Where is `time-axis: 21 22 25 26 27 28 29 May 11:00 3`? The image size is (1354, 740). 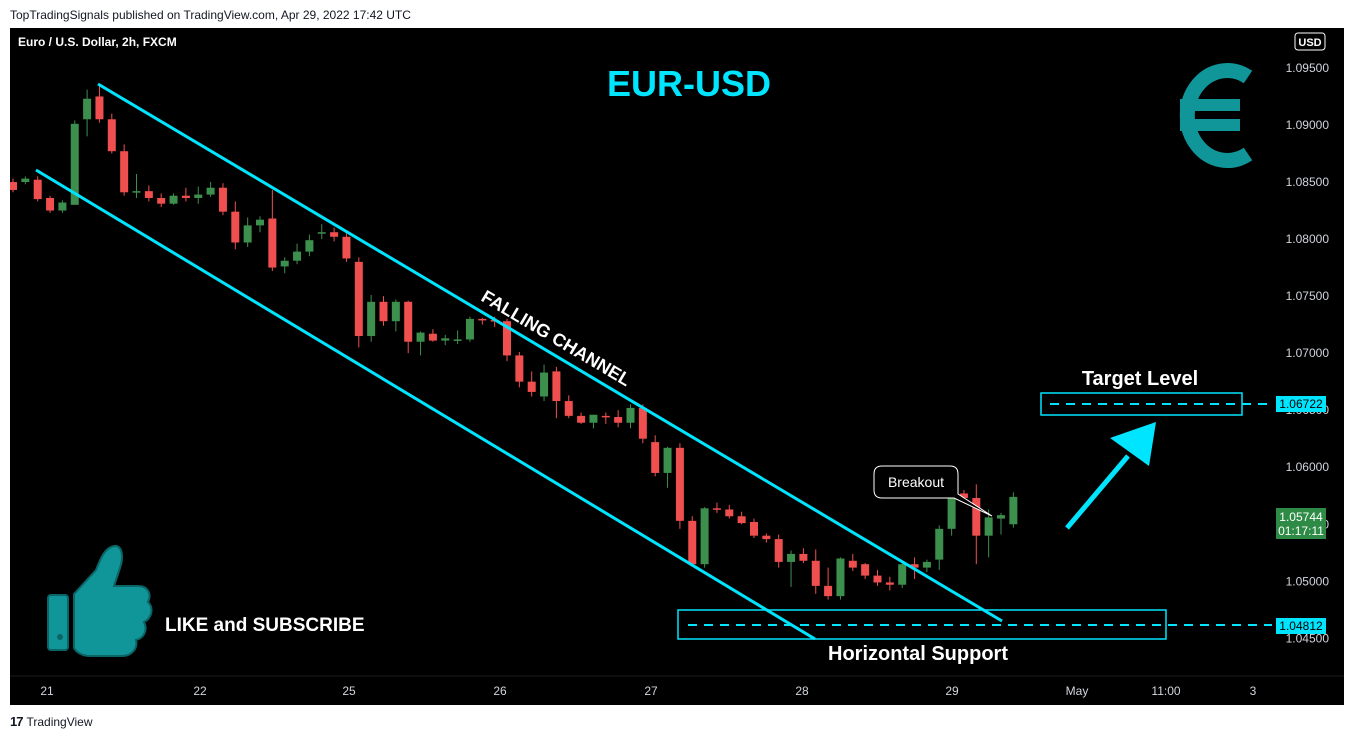 time-axis: 21 22 25 26 27 28 29 May 11:00 3 is located at coordinates (648, 691).